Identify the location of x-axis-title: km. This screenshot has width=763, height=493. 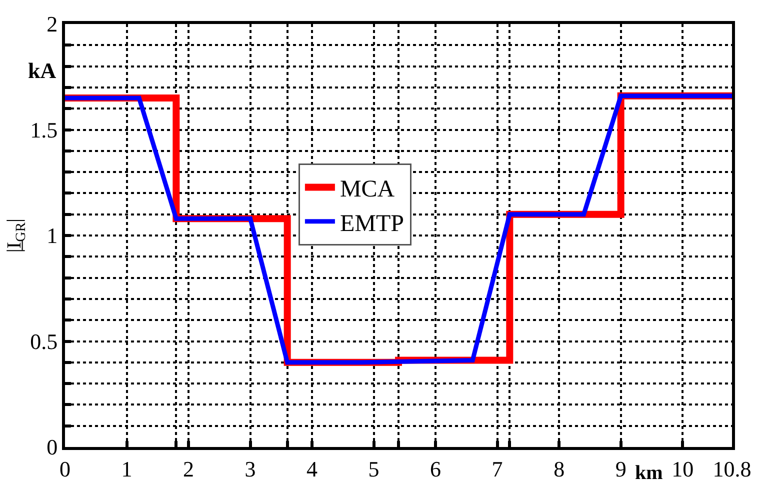
(649, 473).